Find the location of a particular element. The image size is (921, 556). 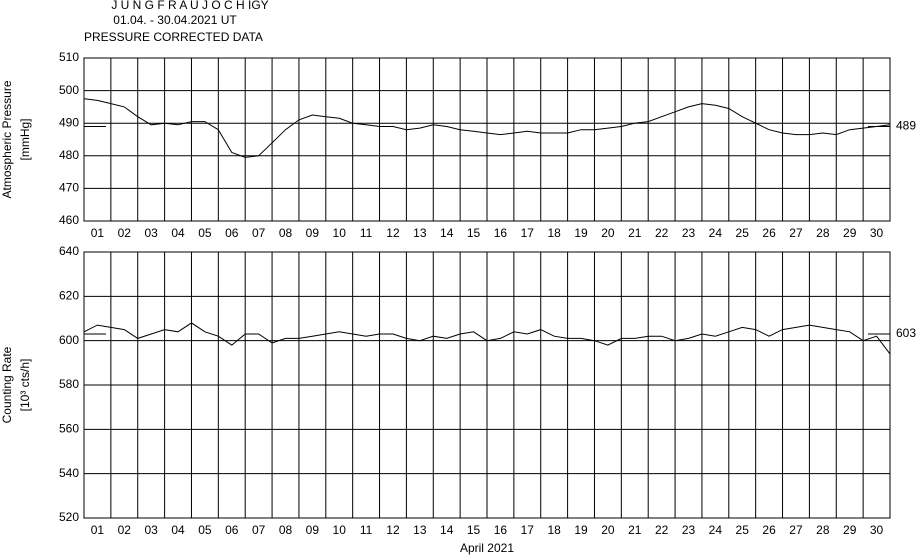

y-axis-label: [mmHg] is located at coordinates (25, 140).